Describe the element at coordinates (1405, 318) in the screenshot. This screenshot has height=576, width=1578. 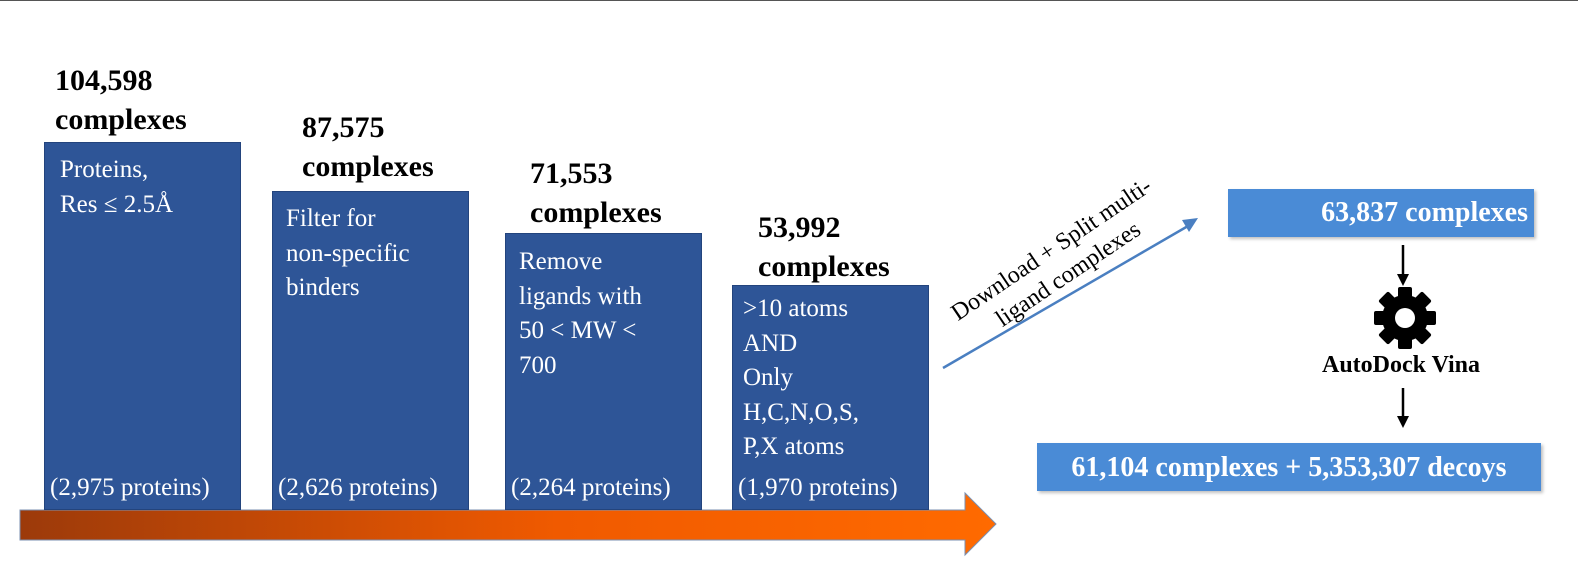
I see `gear-icon` at that location.